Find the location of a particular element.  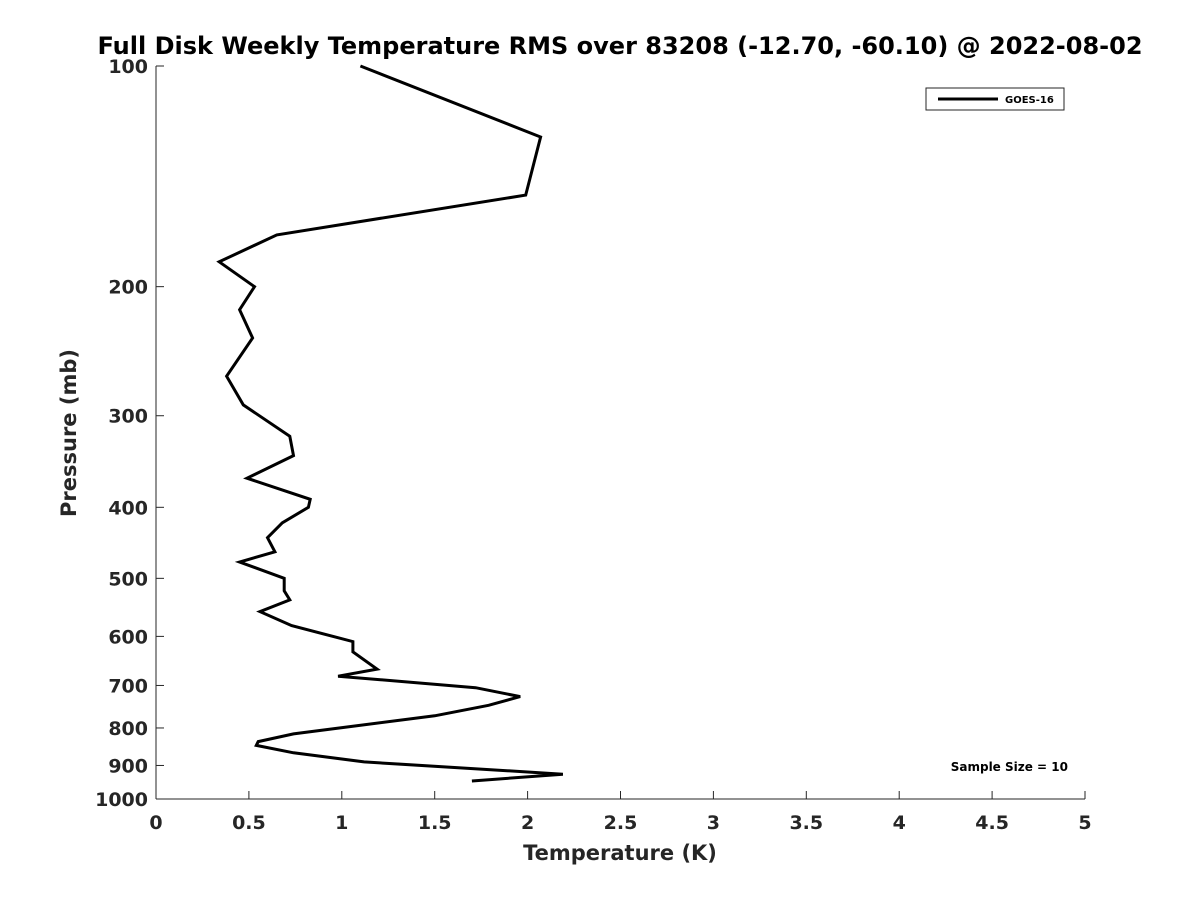

x-tick-label: 5 is located at coordinates (1084, 823).